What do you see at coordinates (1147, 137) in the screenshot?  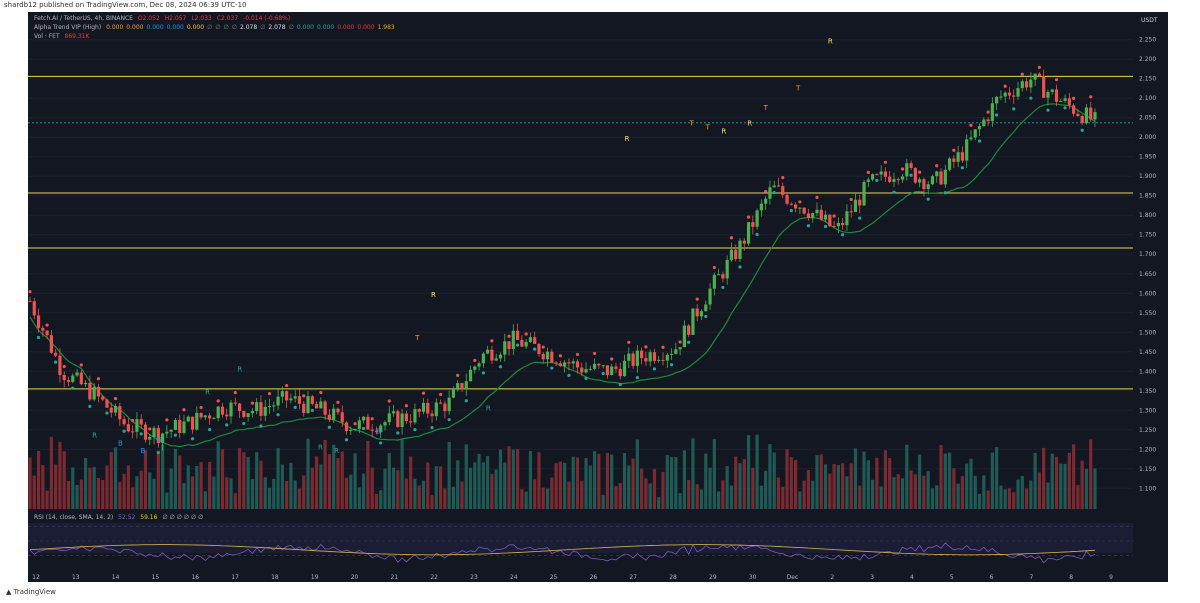 I see `price-tick-label: 2.000` at bounding box center [1147, 137].